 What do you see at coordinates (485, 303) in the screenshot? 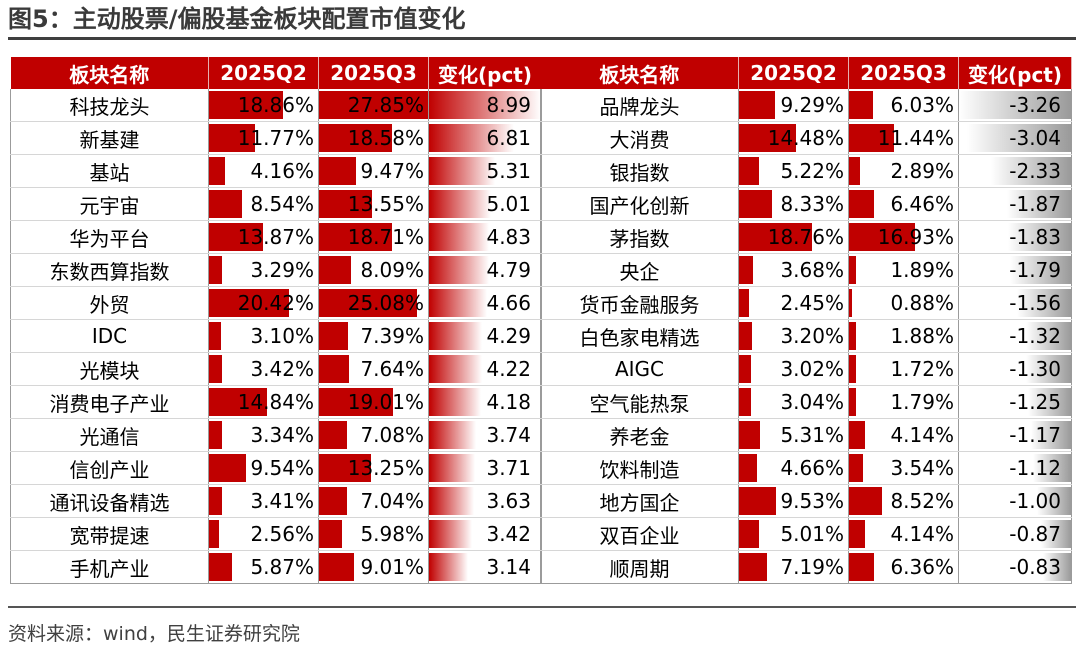
I see `change-cell: 4.66` at bounding box center [485, 303].